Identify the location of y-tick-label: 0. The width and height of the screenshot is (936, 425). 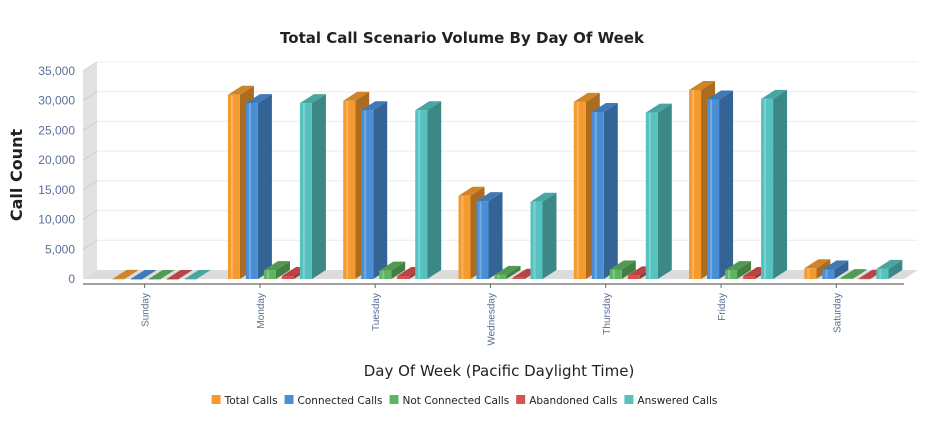
(71, 279).